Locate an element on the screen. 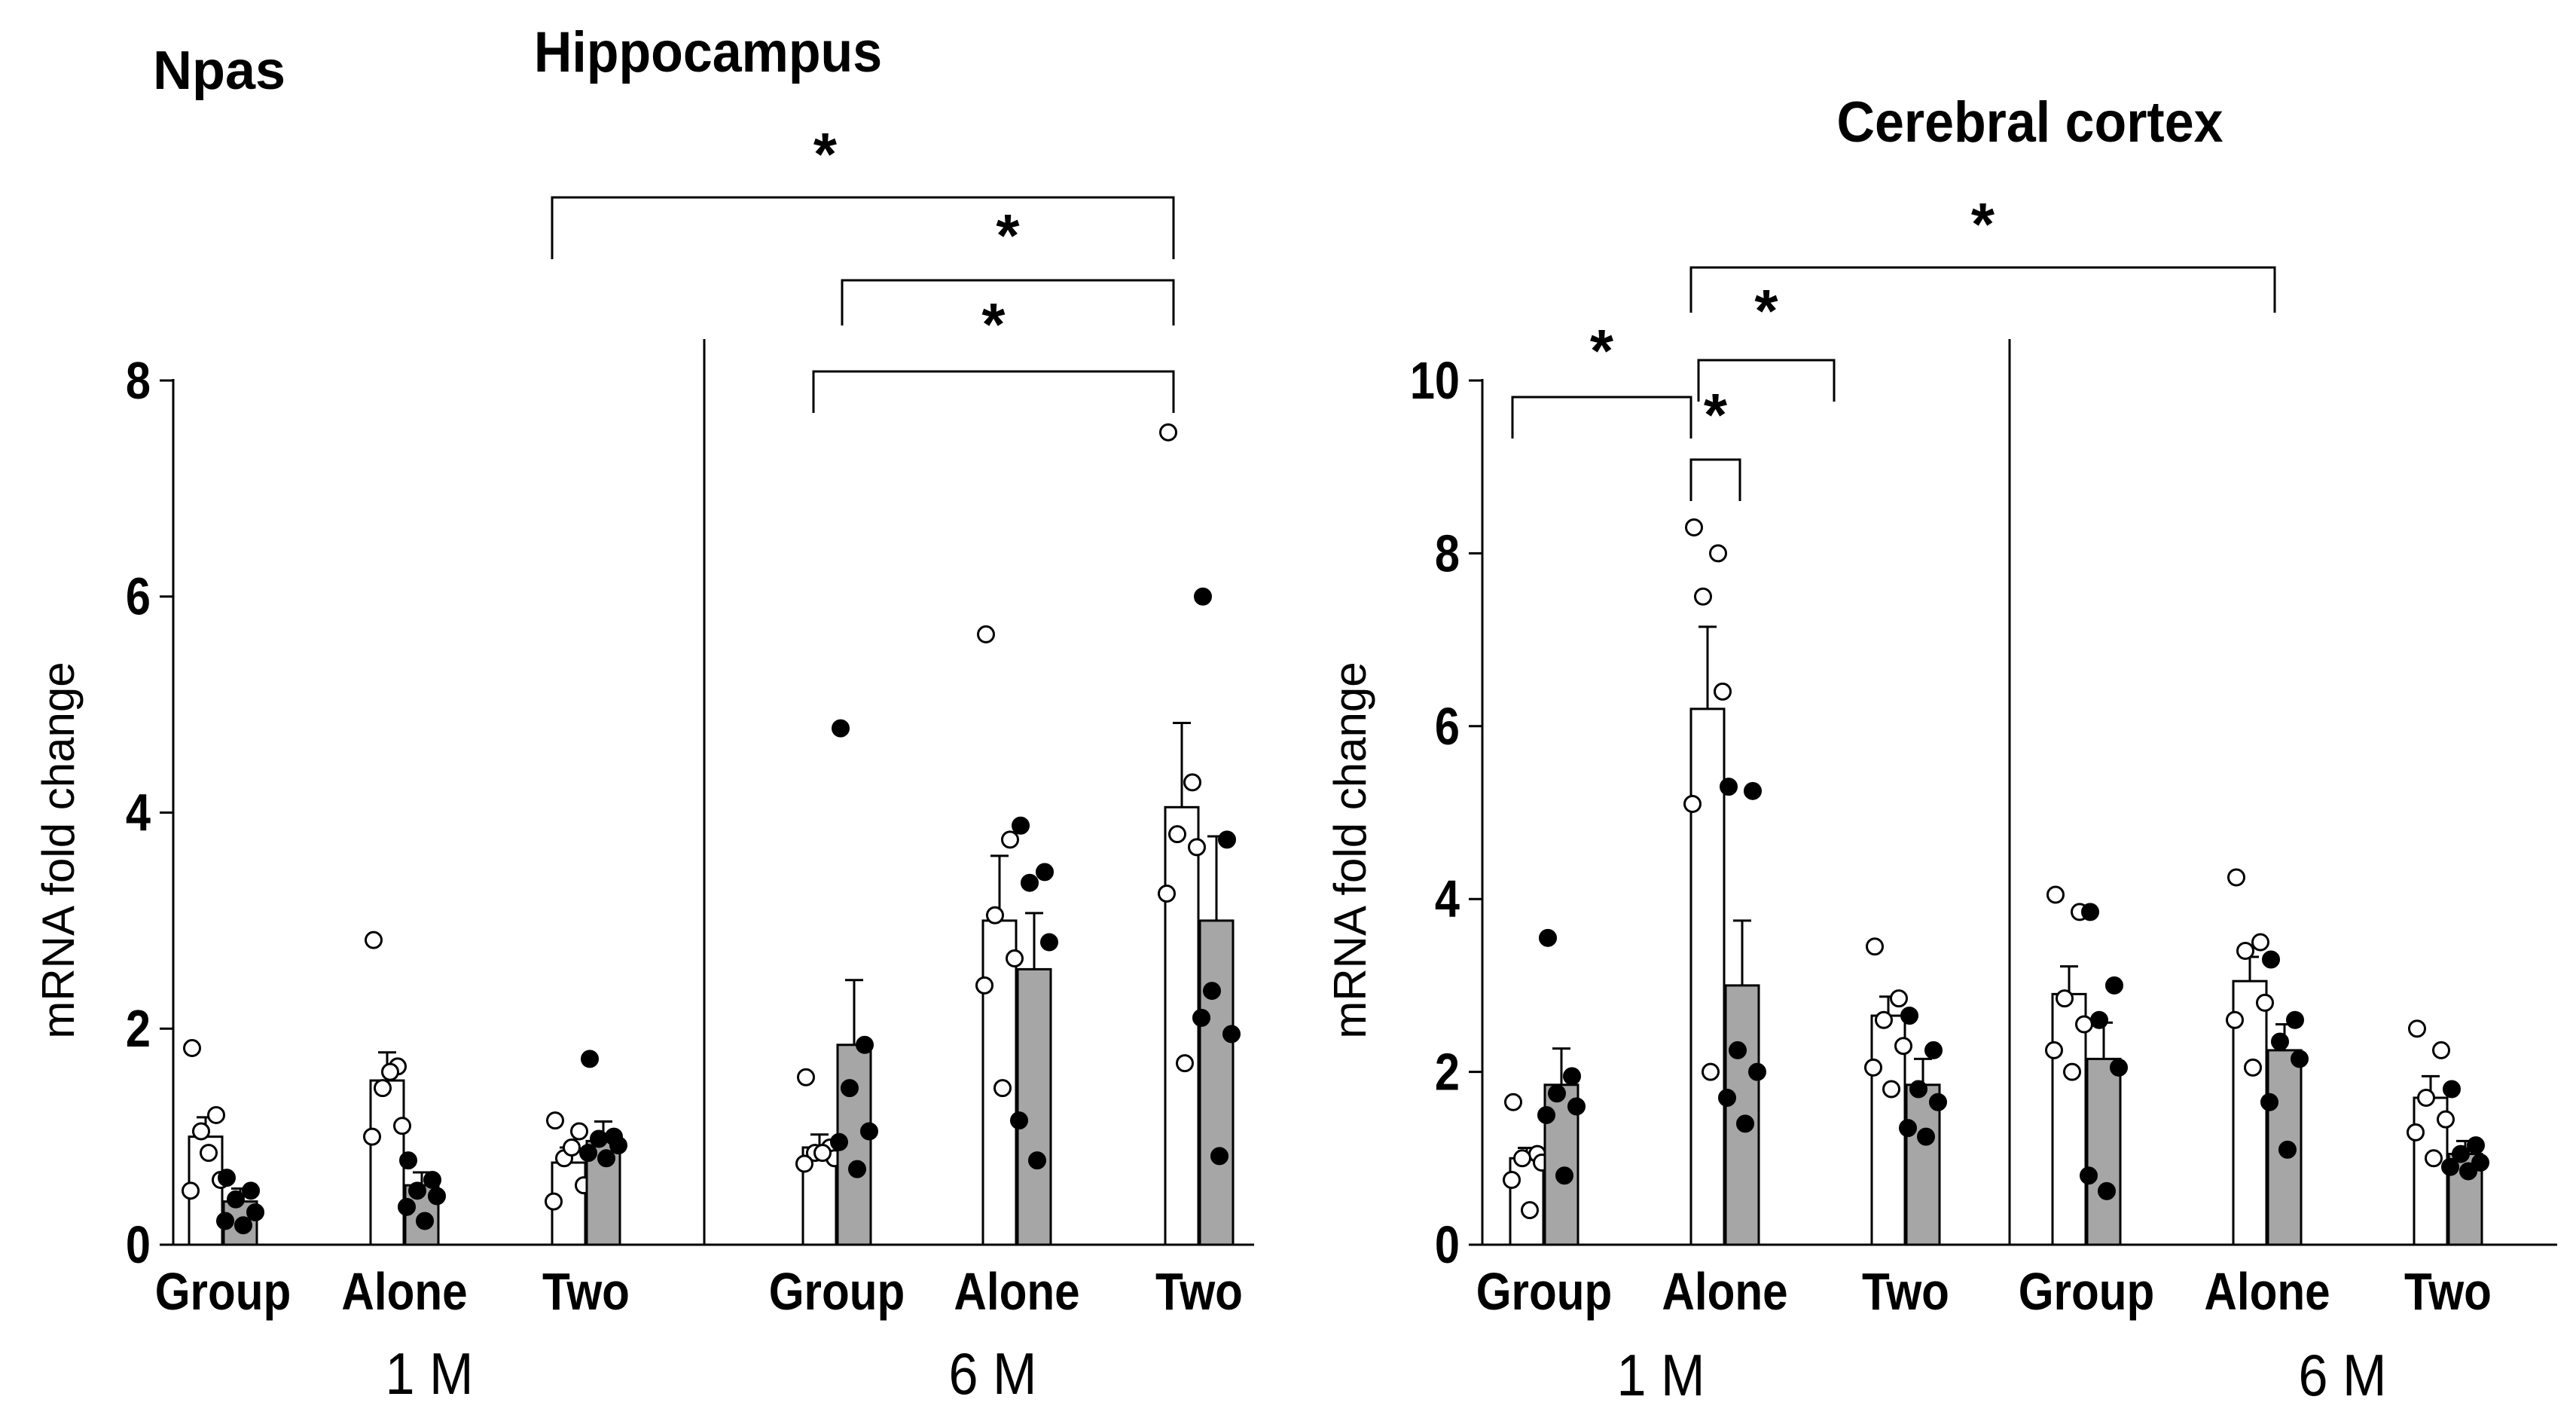 The width and height of the screenshot is (2576, 1418). y-axis-label: mRNA fold change is located at coordinates (1350, 850).